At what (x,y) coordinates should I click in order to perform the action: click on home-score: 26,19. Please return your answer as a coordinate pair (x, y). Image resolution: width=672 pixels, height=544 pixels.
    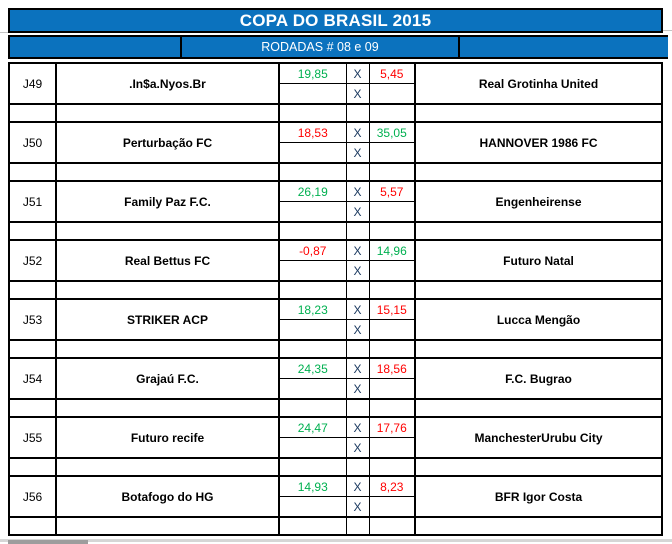
    Looking at the image, I should click on (312, 191).